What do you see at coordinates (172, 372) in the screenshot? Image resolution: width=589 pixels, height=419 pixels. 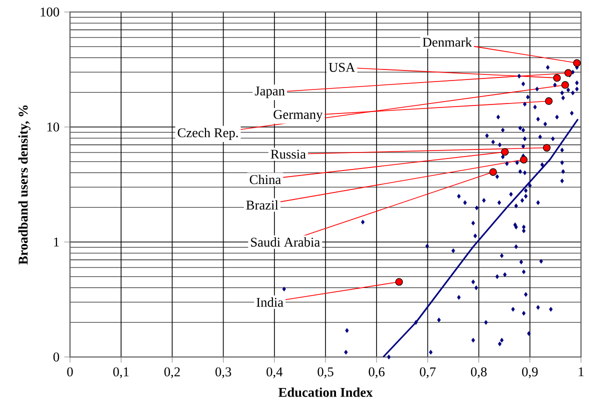 I see `x-tick-label: 0,2` at bounding box center [172, 372].